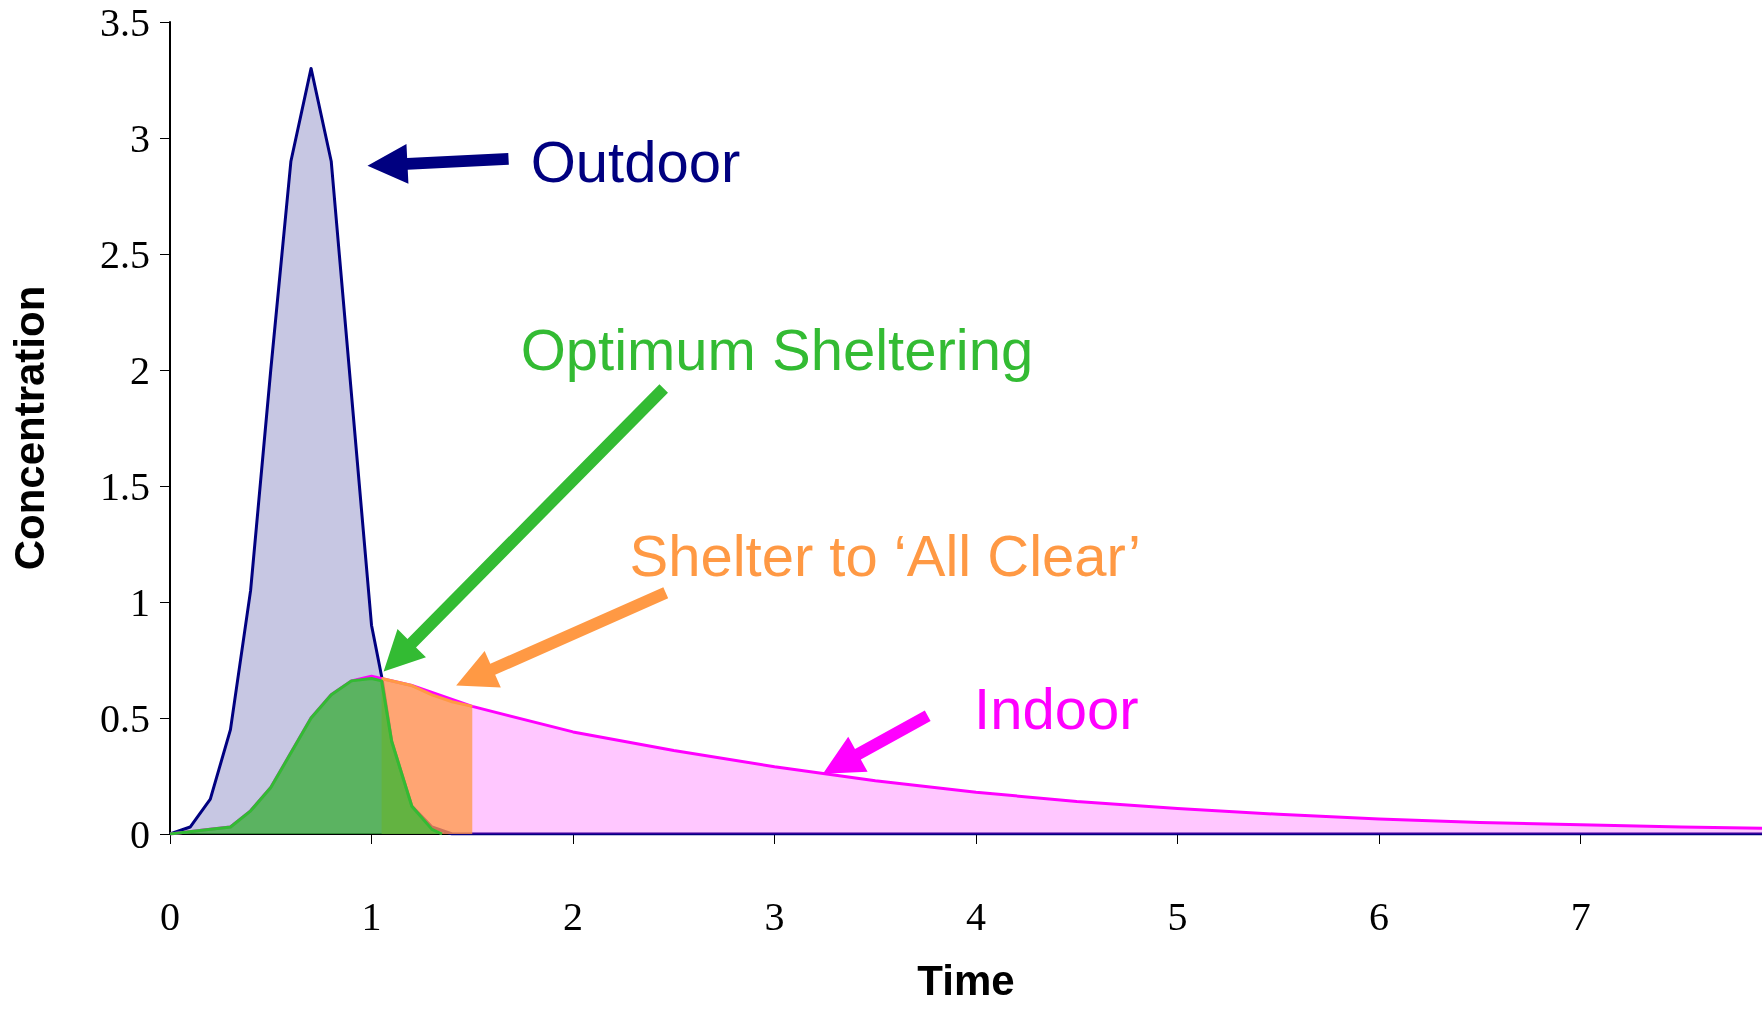 The image size is (1762, 1023). Describe the element at coordinates (140, 370) in the screenshot. I see `y-tick-label: 2` at that location.